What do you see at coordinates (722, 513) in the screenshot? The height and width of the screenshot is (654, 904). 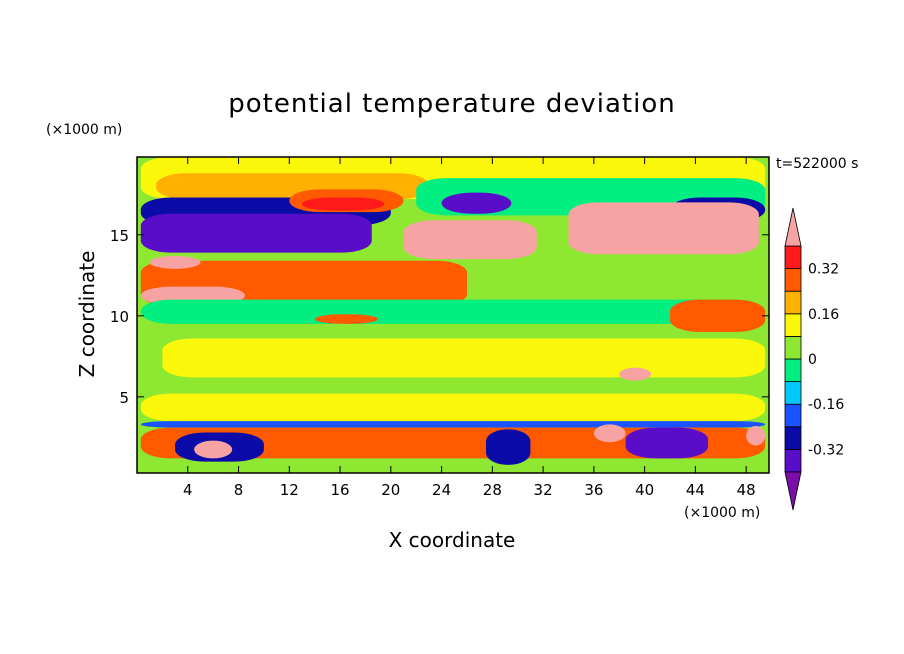 I see `x-unit-label: (×1000 m)` at bounding box center [722, 513].